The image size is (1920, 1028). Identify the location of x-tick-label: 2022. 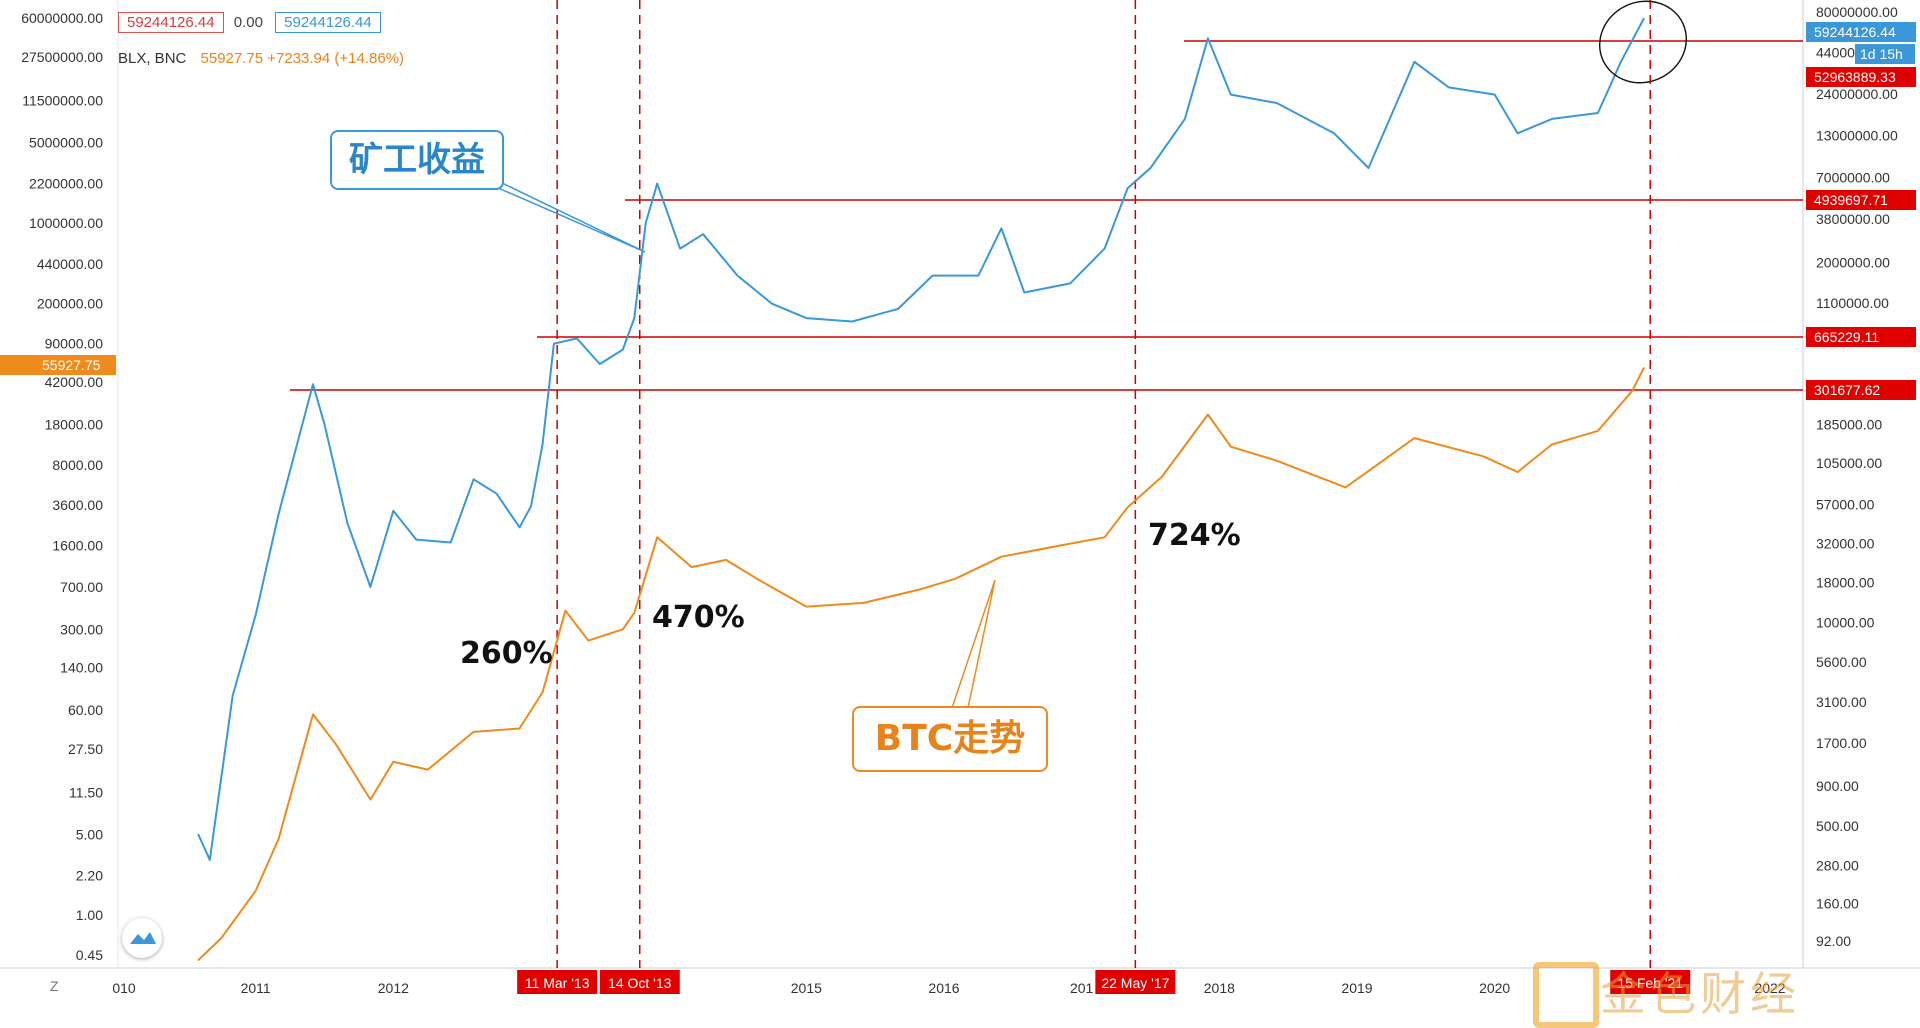
(1769, 988).